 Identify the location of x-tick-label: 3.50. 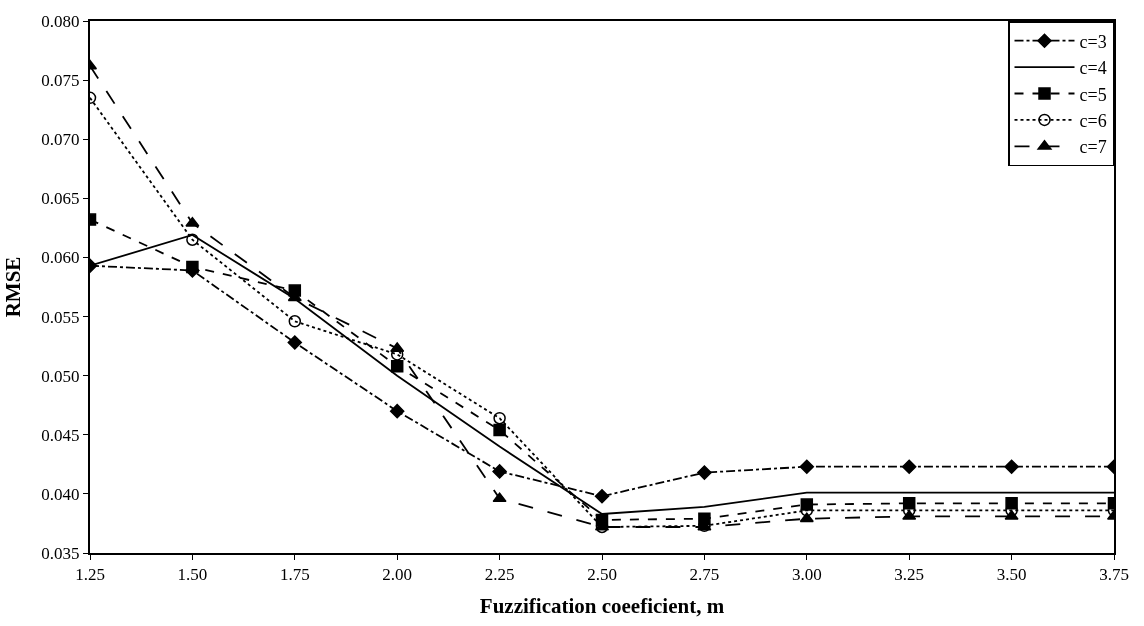
(1011, 575).